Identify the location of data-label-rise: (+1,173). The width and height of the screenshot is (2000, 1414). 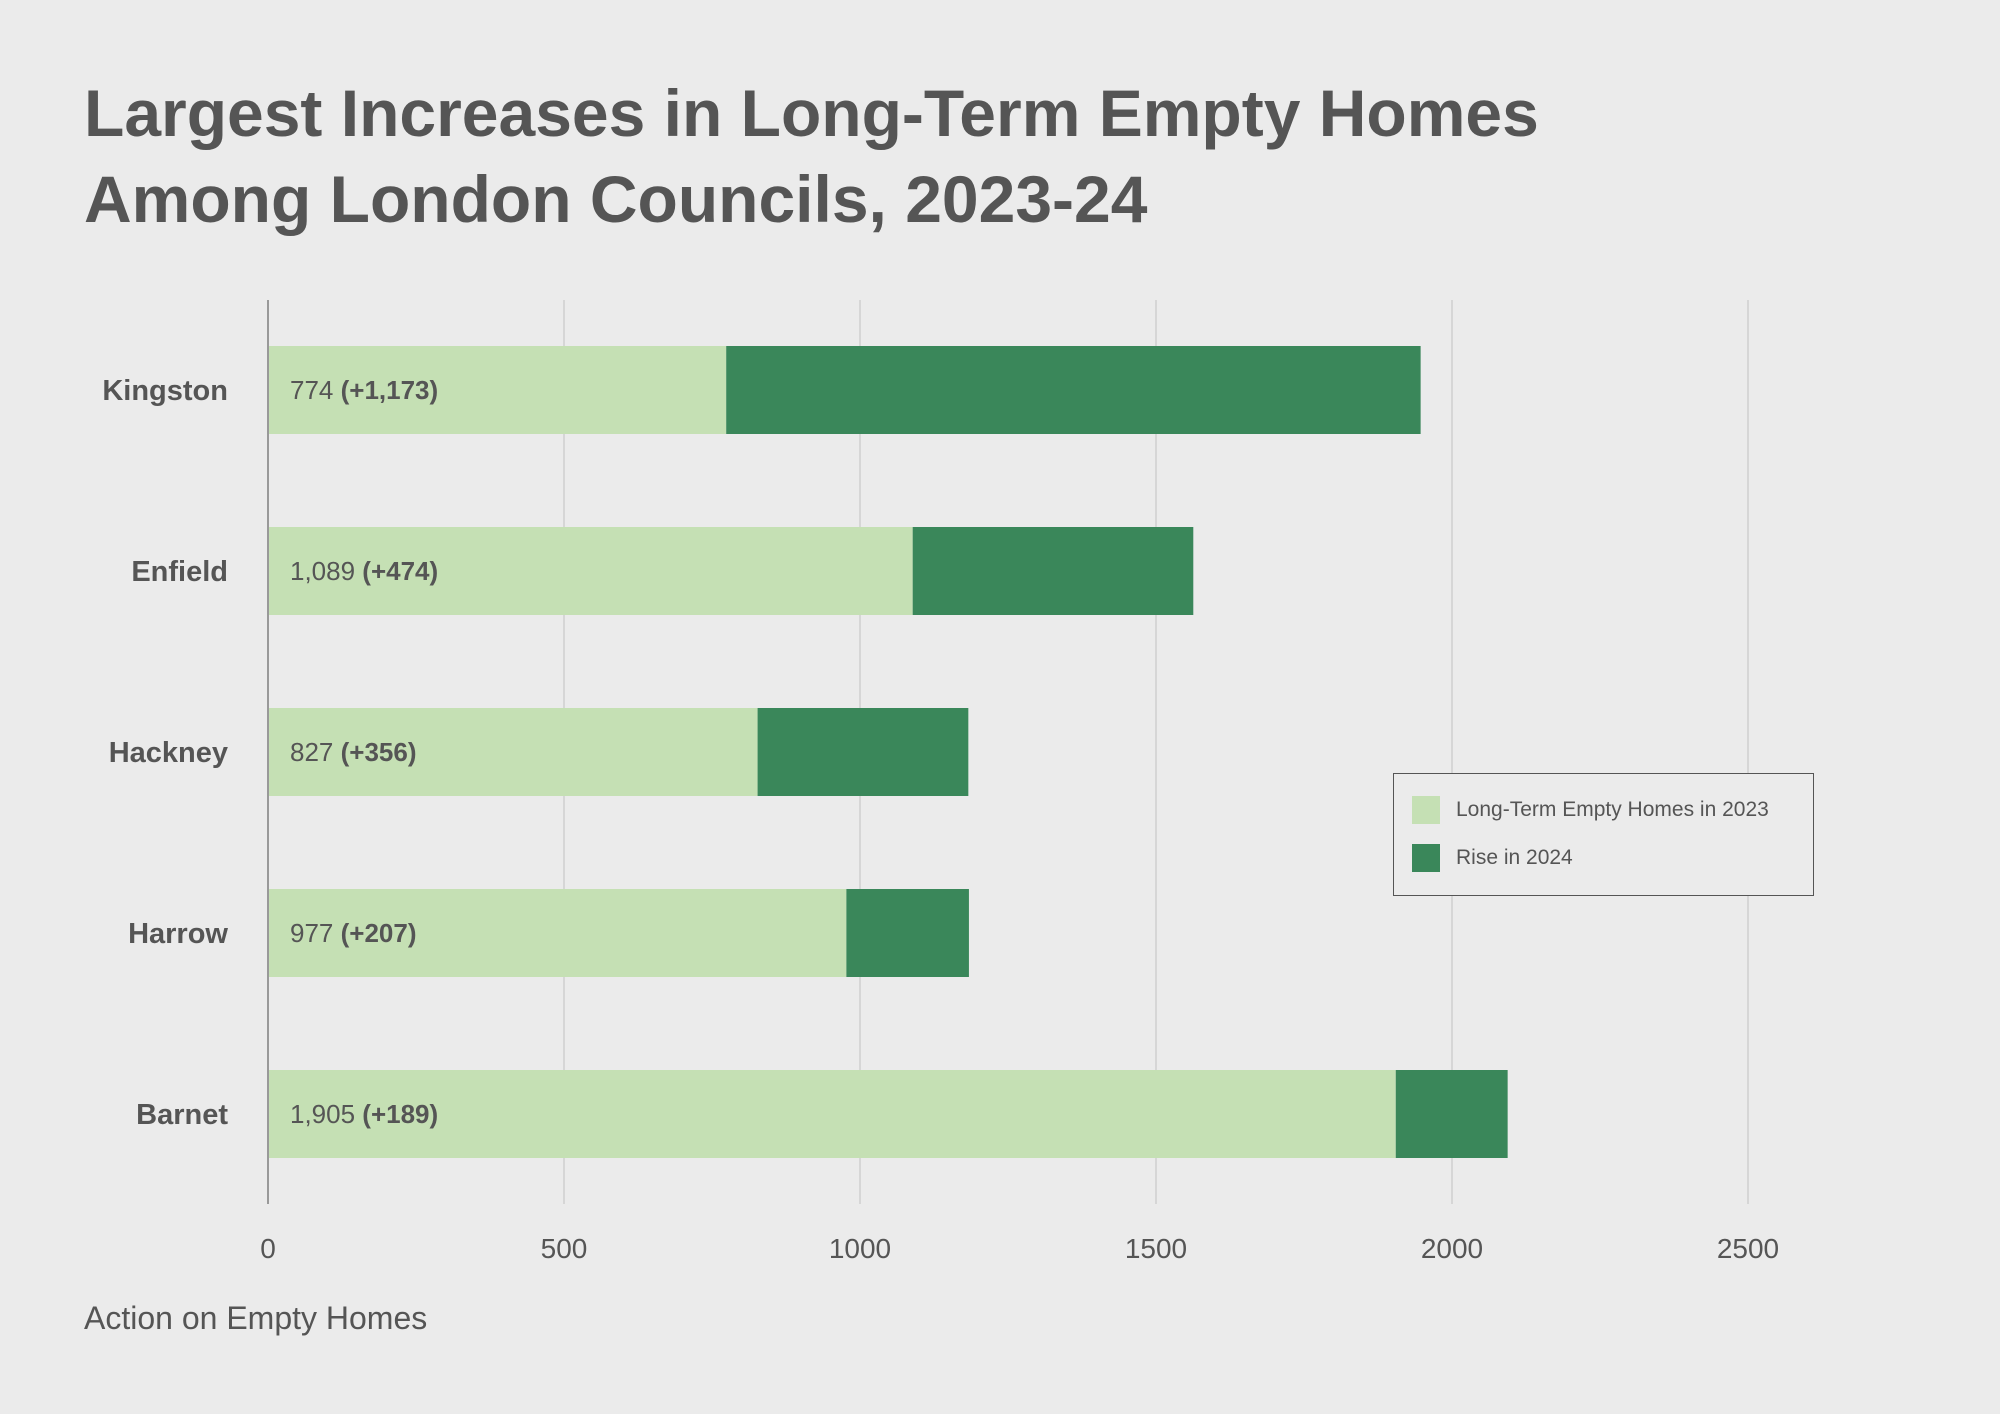
(390, 390).